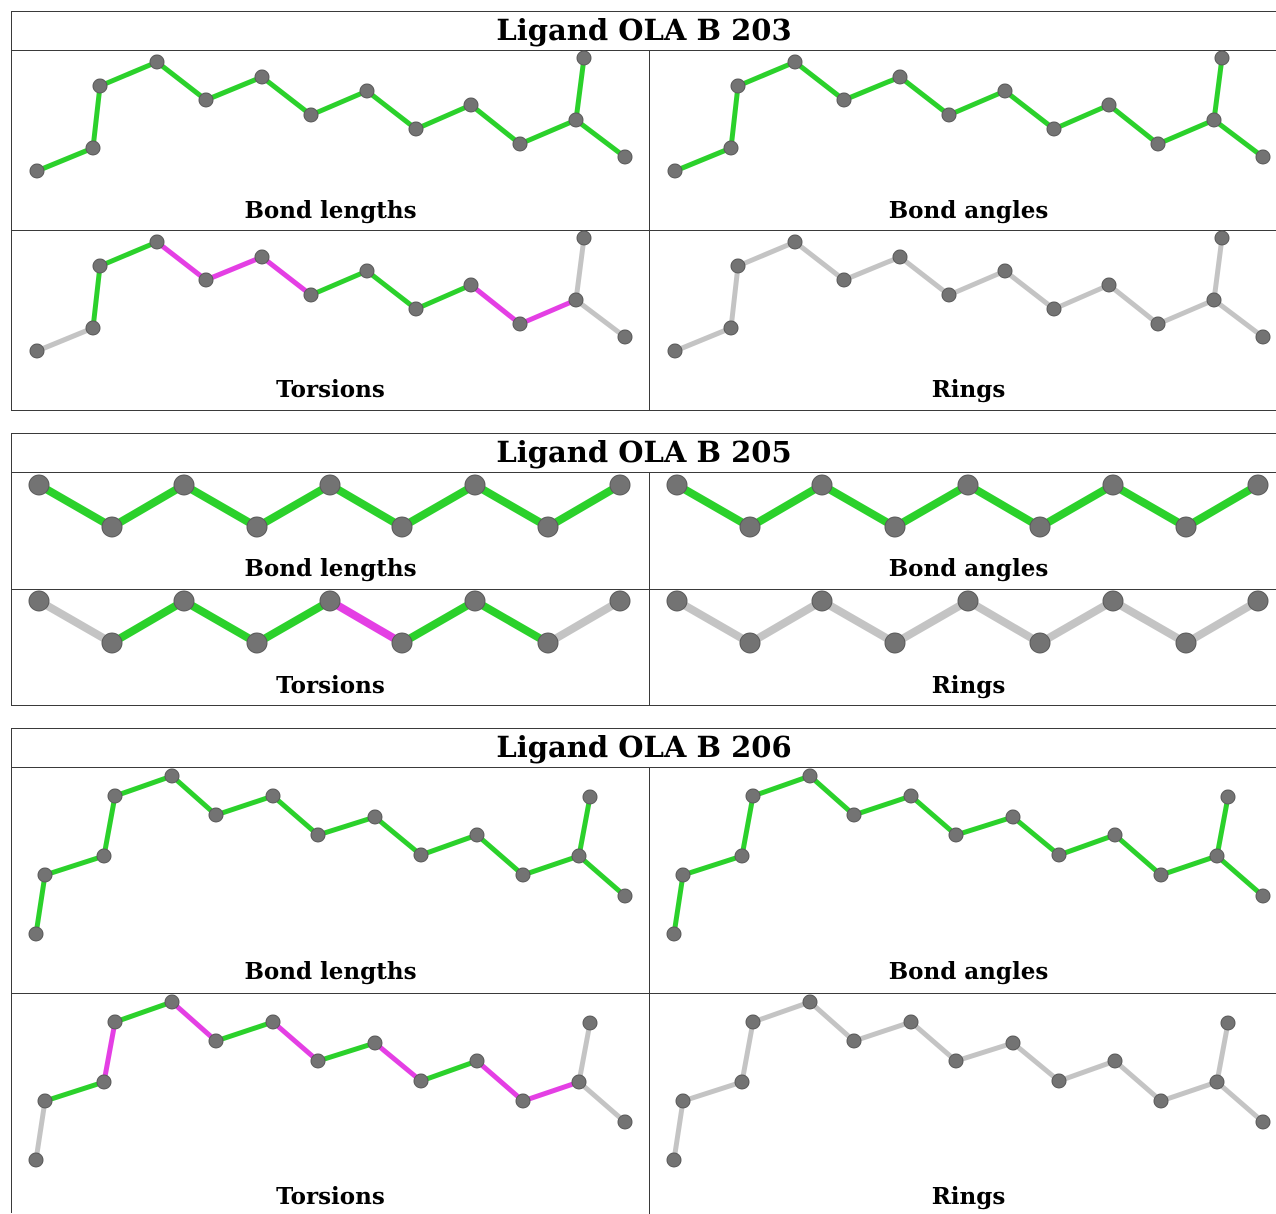 The width and height of the screenshot is (1276, 1214). What do you see at coordinates (644, 452) in the screenshot?
I see `ligand-title: Ligand OLA B 205` at bounding box center [644, 452].